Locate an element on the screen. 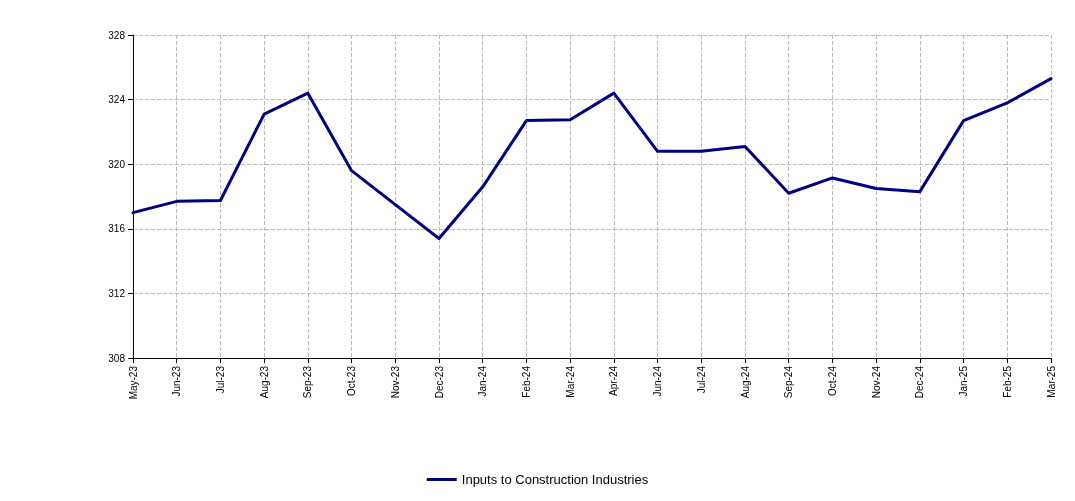 This screenshot has width=1075, height=501. x-tick-label: Aug-24 is located at coordinates (745, 382).